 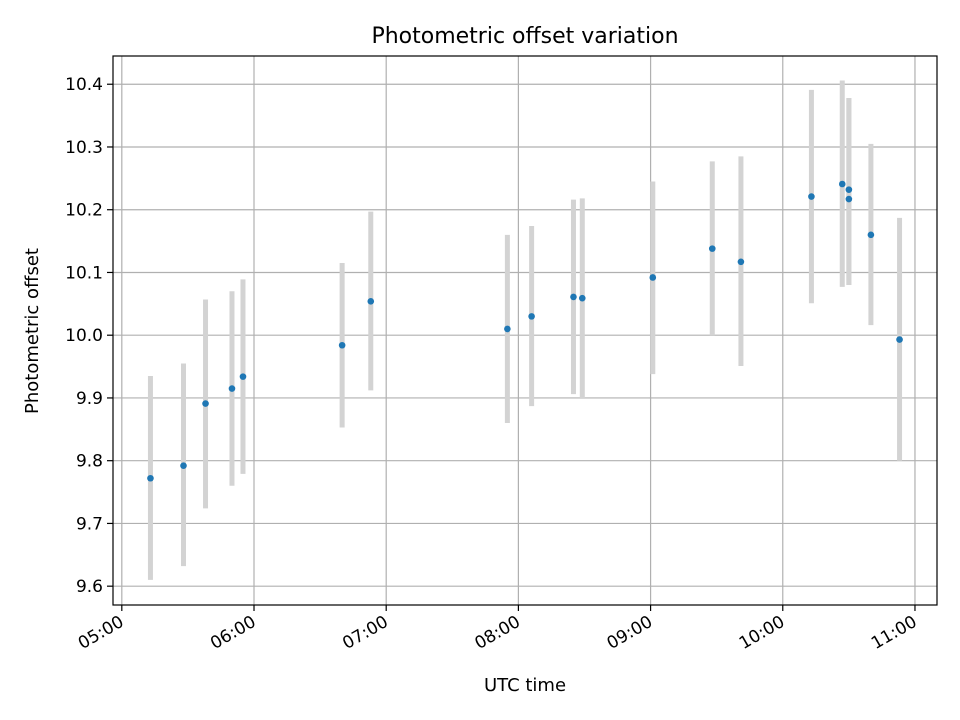 What do you see at coordinates (497, 633) in the screenshot?
I see `x-tick-label: 08:00` at bounding box center [497, 633].